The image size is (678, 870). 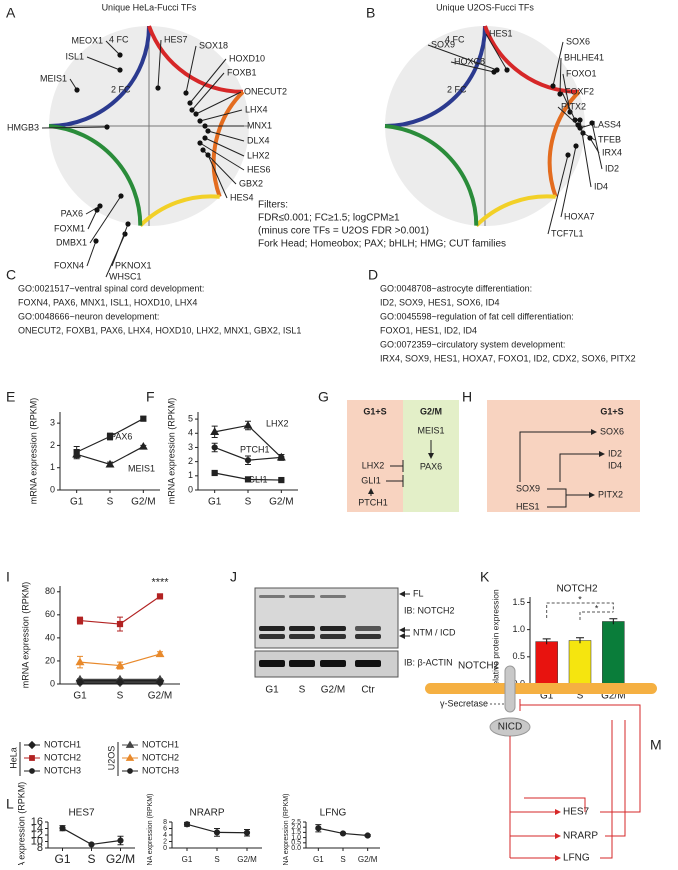 I want to click on gene-label: PAX6, so click(x=431, y=466).